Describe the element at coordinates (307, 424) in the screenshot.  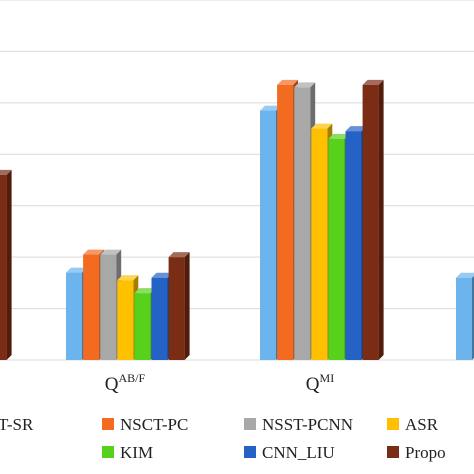
I see `legend-label: NSST-PCNN` at that location.